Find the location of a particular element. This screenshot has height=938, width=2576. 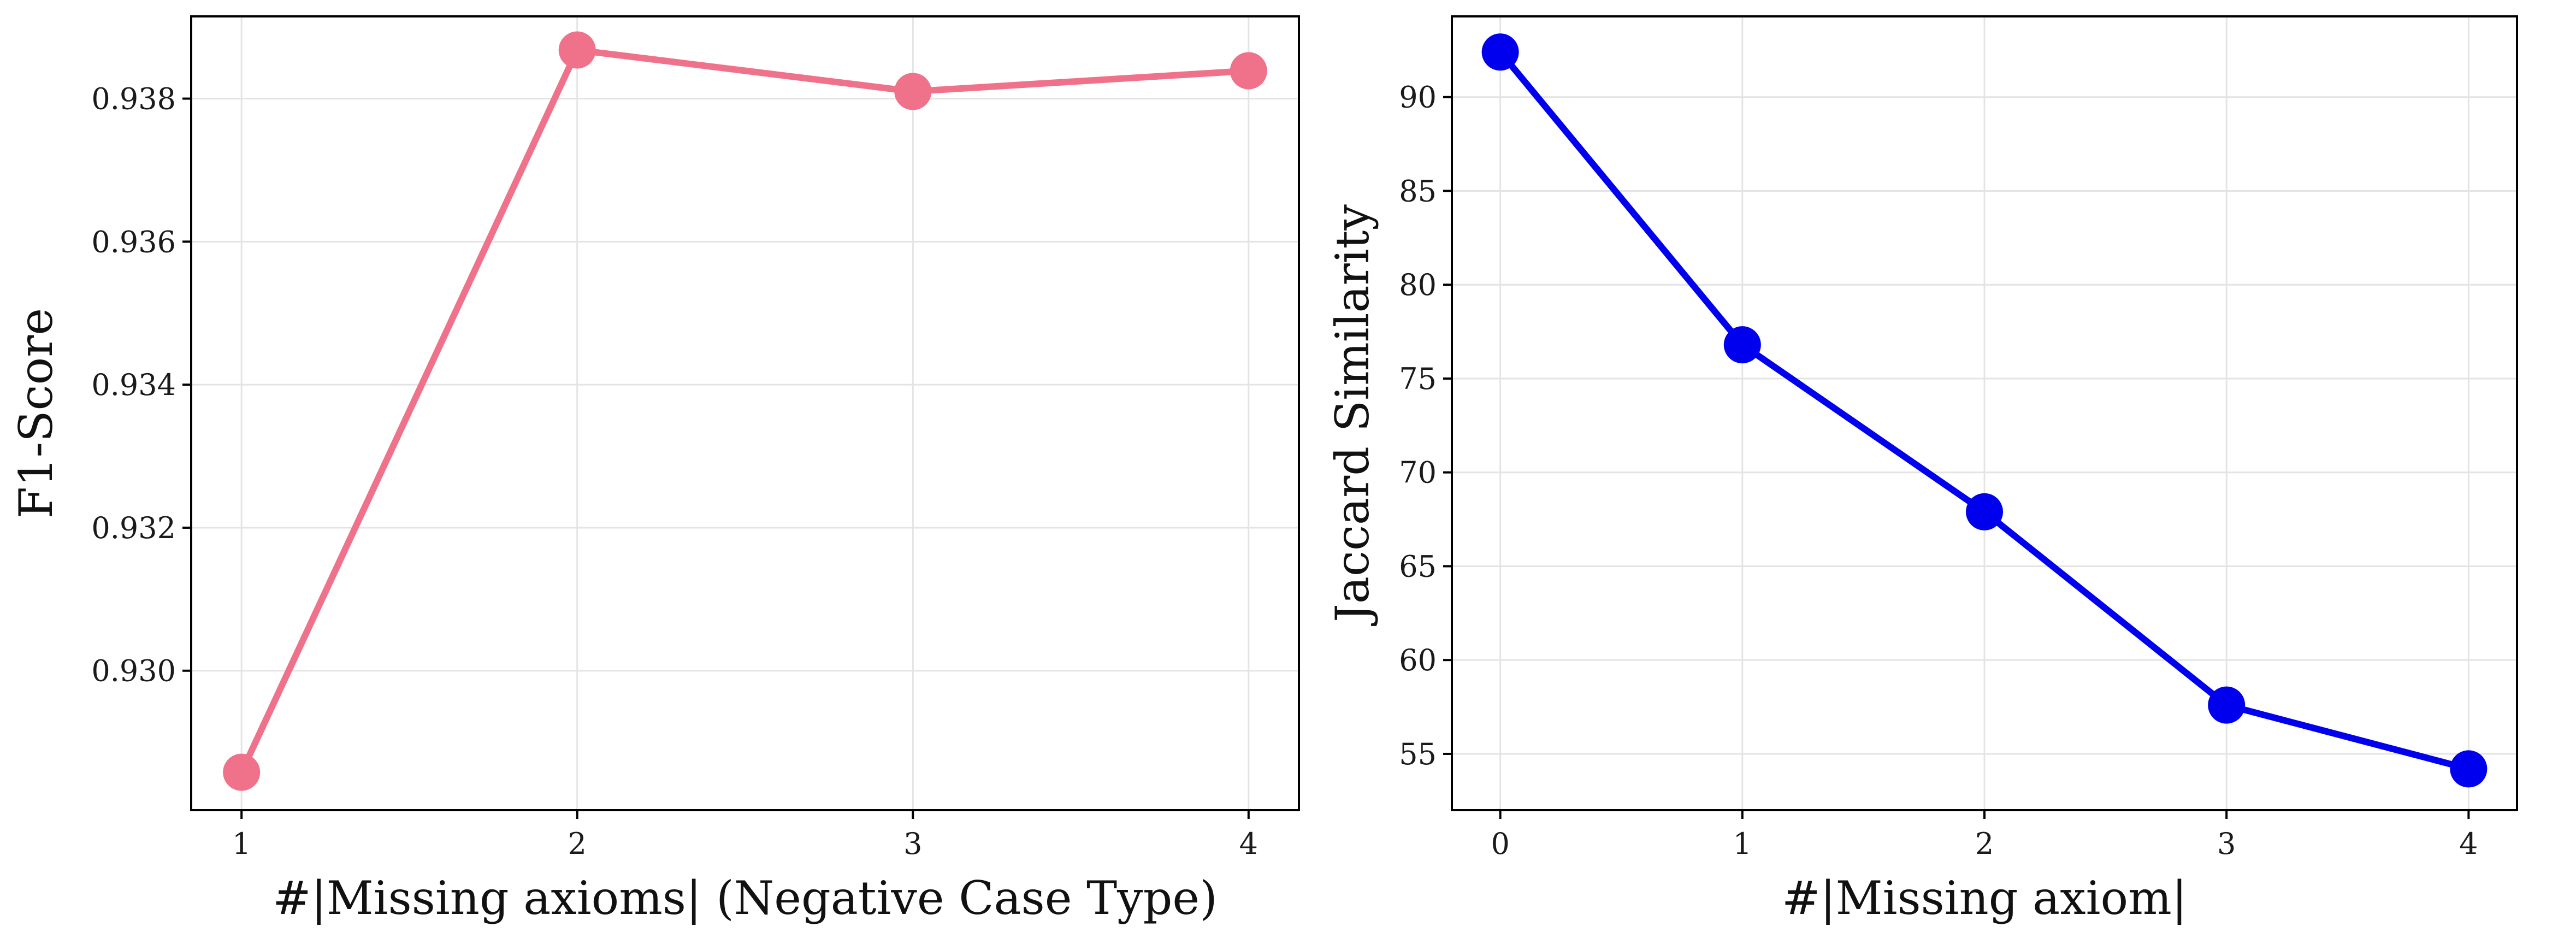

chart-1-y-tick-label-7: 90 is located at coordinates (1418, 98).